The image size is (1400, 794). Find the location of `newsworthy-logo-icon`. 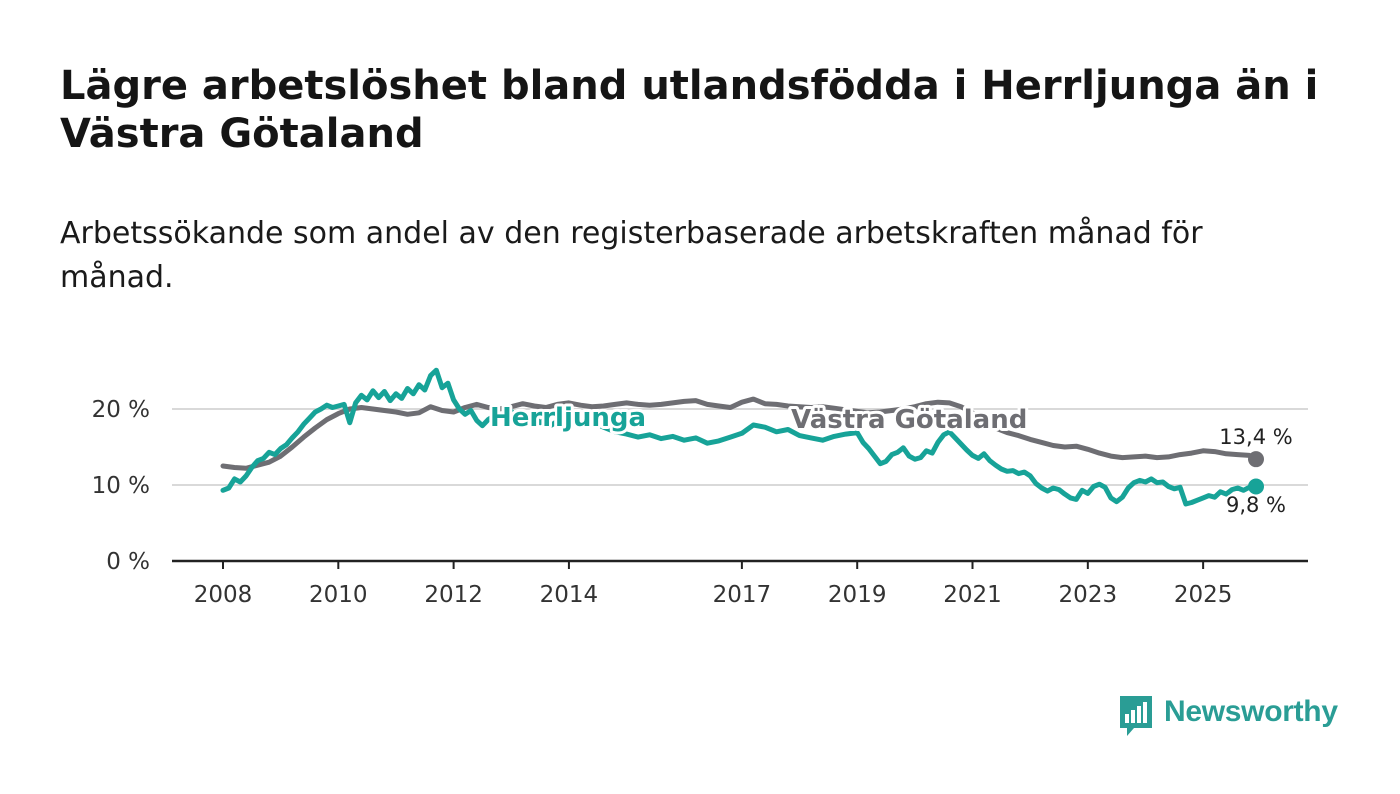

newsworthy-logo-icon is located at coordinates (1136, 715).